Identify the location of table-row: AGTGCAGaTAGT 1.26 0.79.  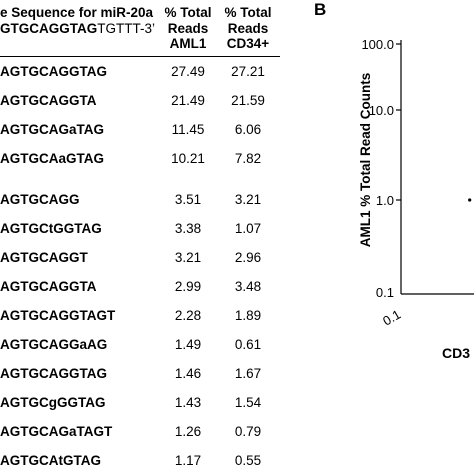
(145, 434).